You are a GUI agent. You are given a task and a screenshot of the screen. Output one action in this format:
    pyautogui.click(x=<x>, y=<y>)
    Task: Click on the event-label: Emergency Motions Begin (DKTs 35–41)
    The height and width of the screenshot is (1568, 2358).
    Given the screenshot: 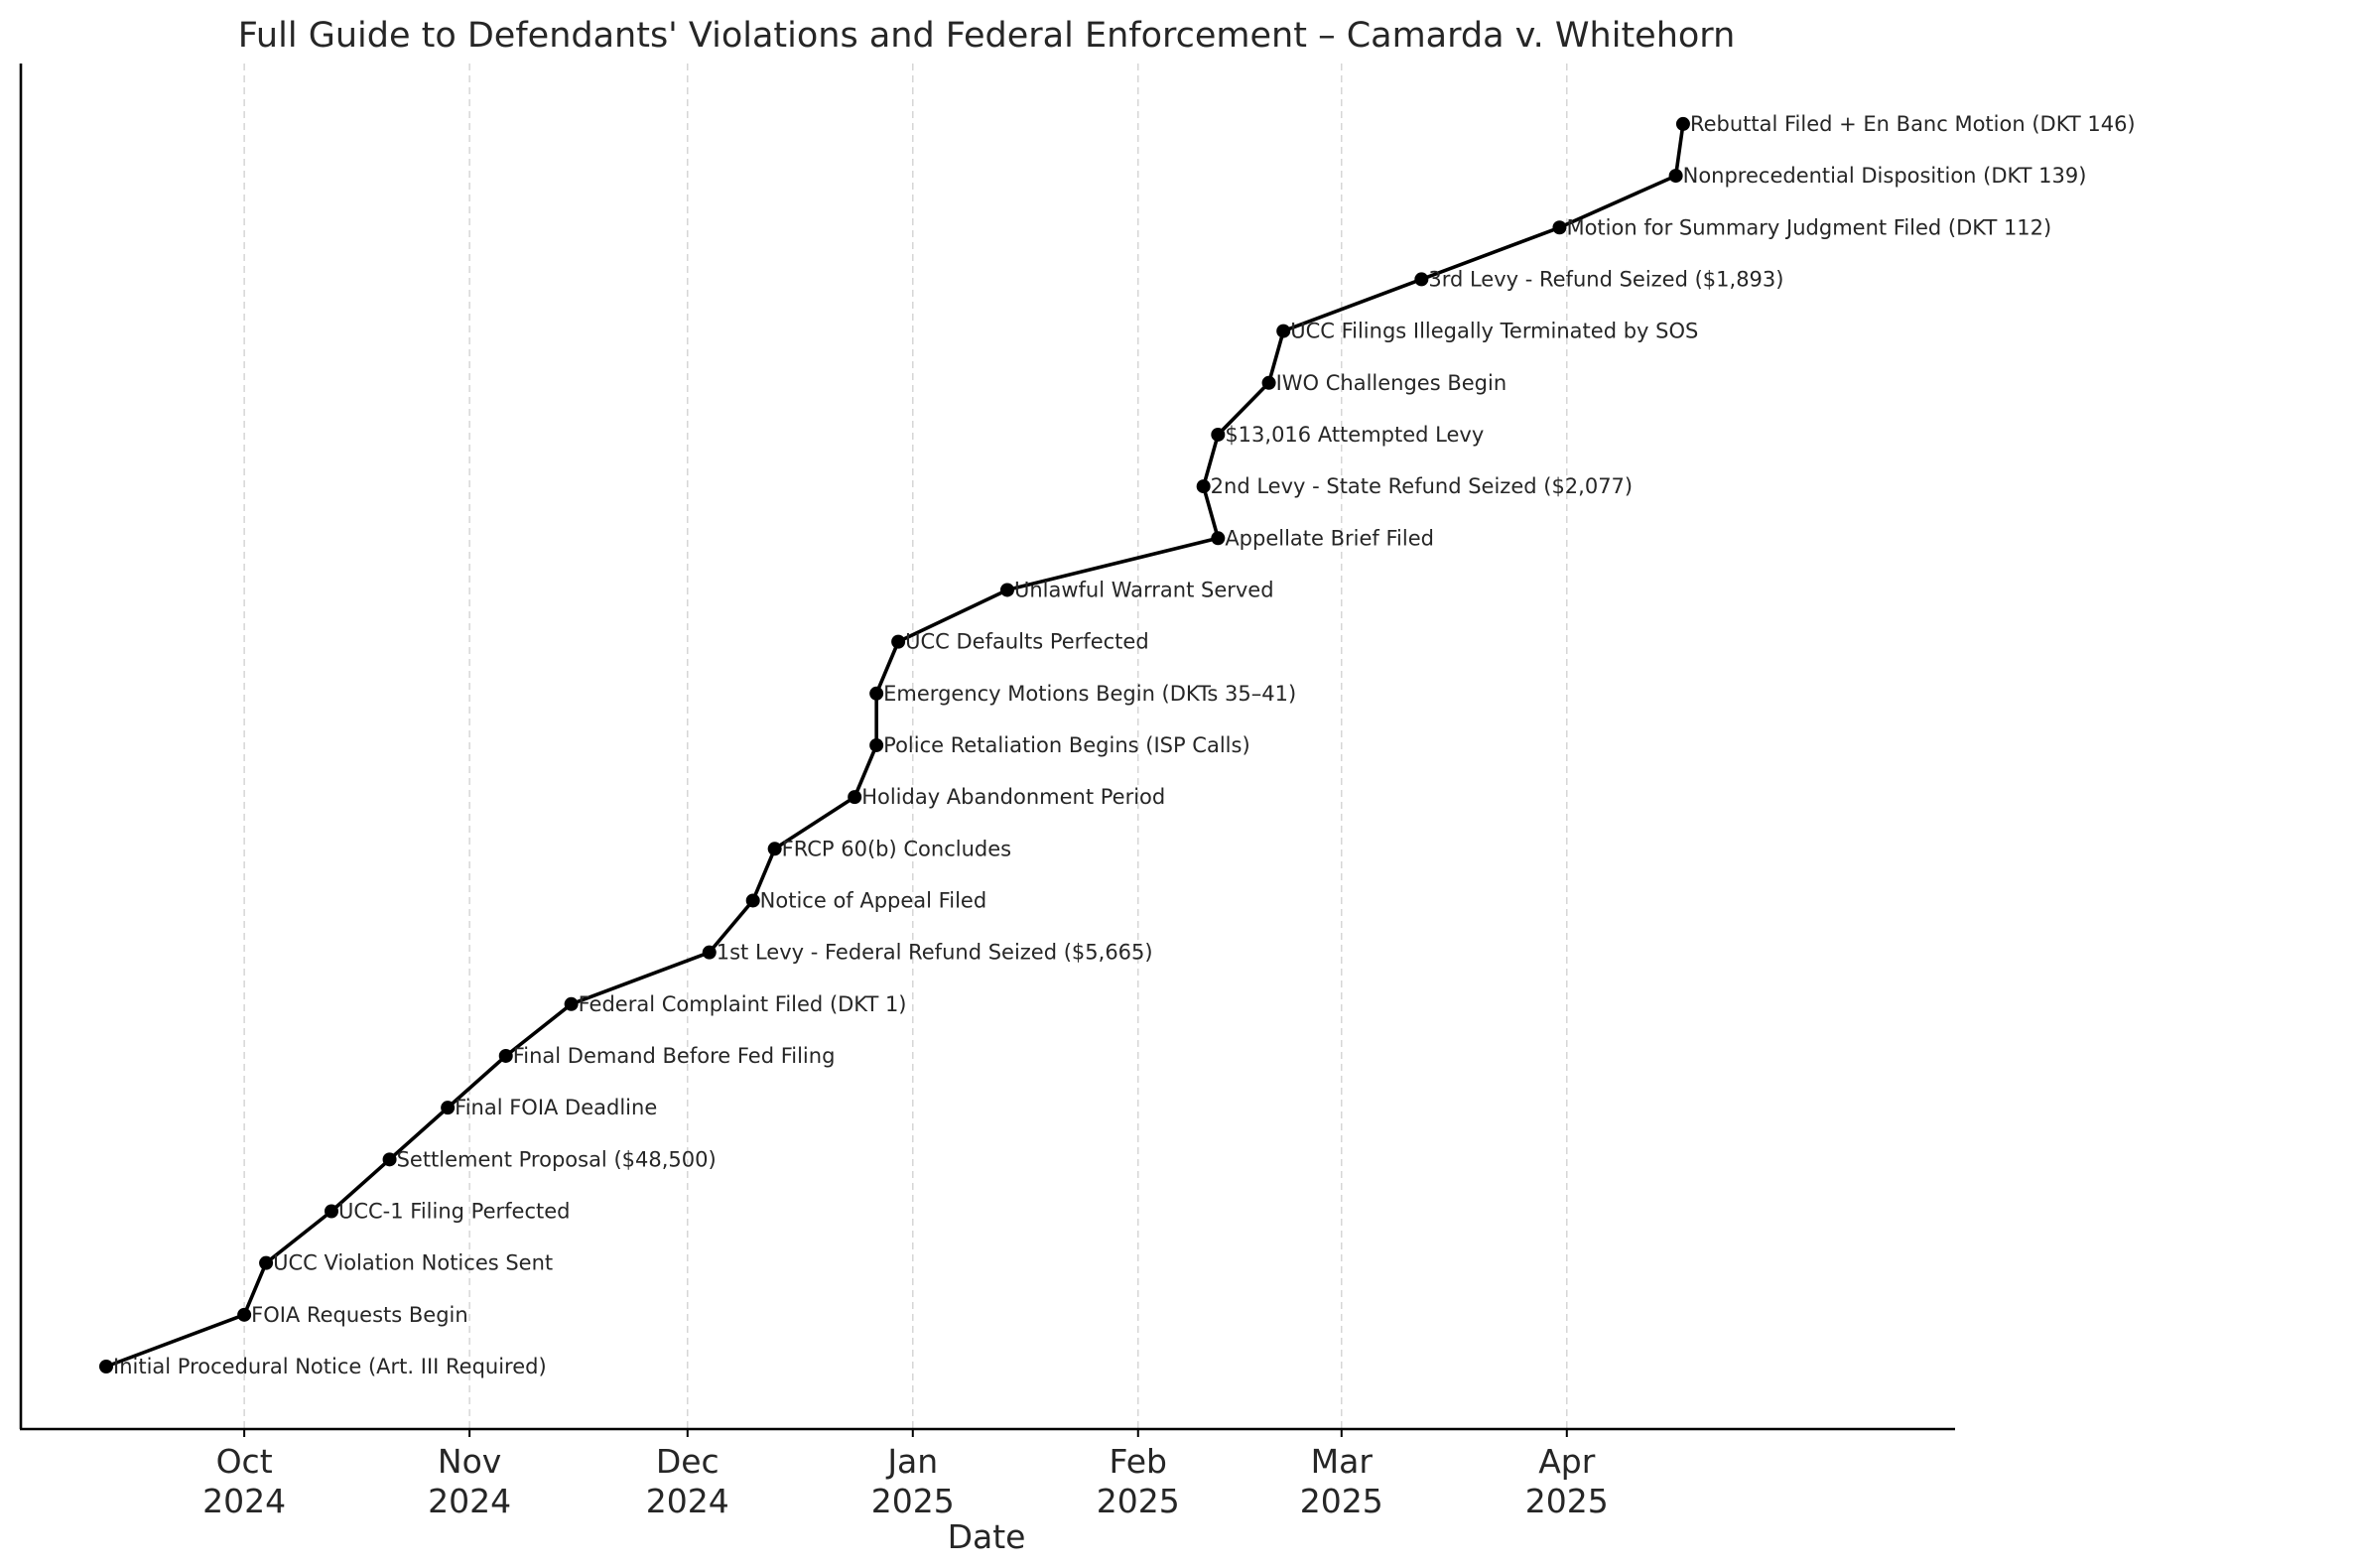 What is the action you would take?
    pyautogui.click(x=1089, y=694)
    